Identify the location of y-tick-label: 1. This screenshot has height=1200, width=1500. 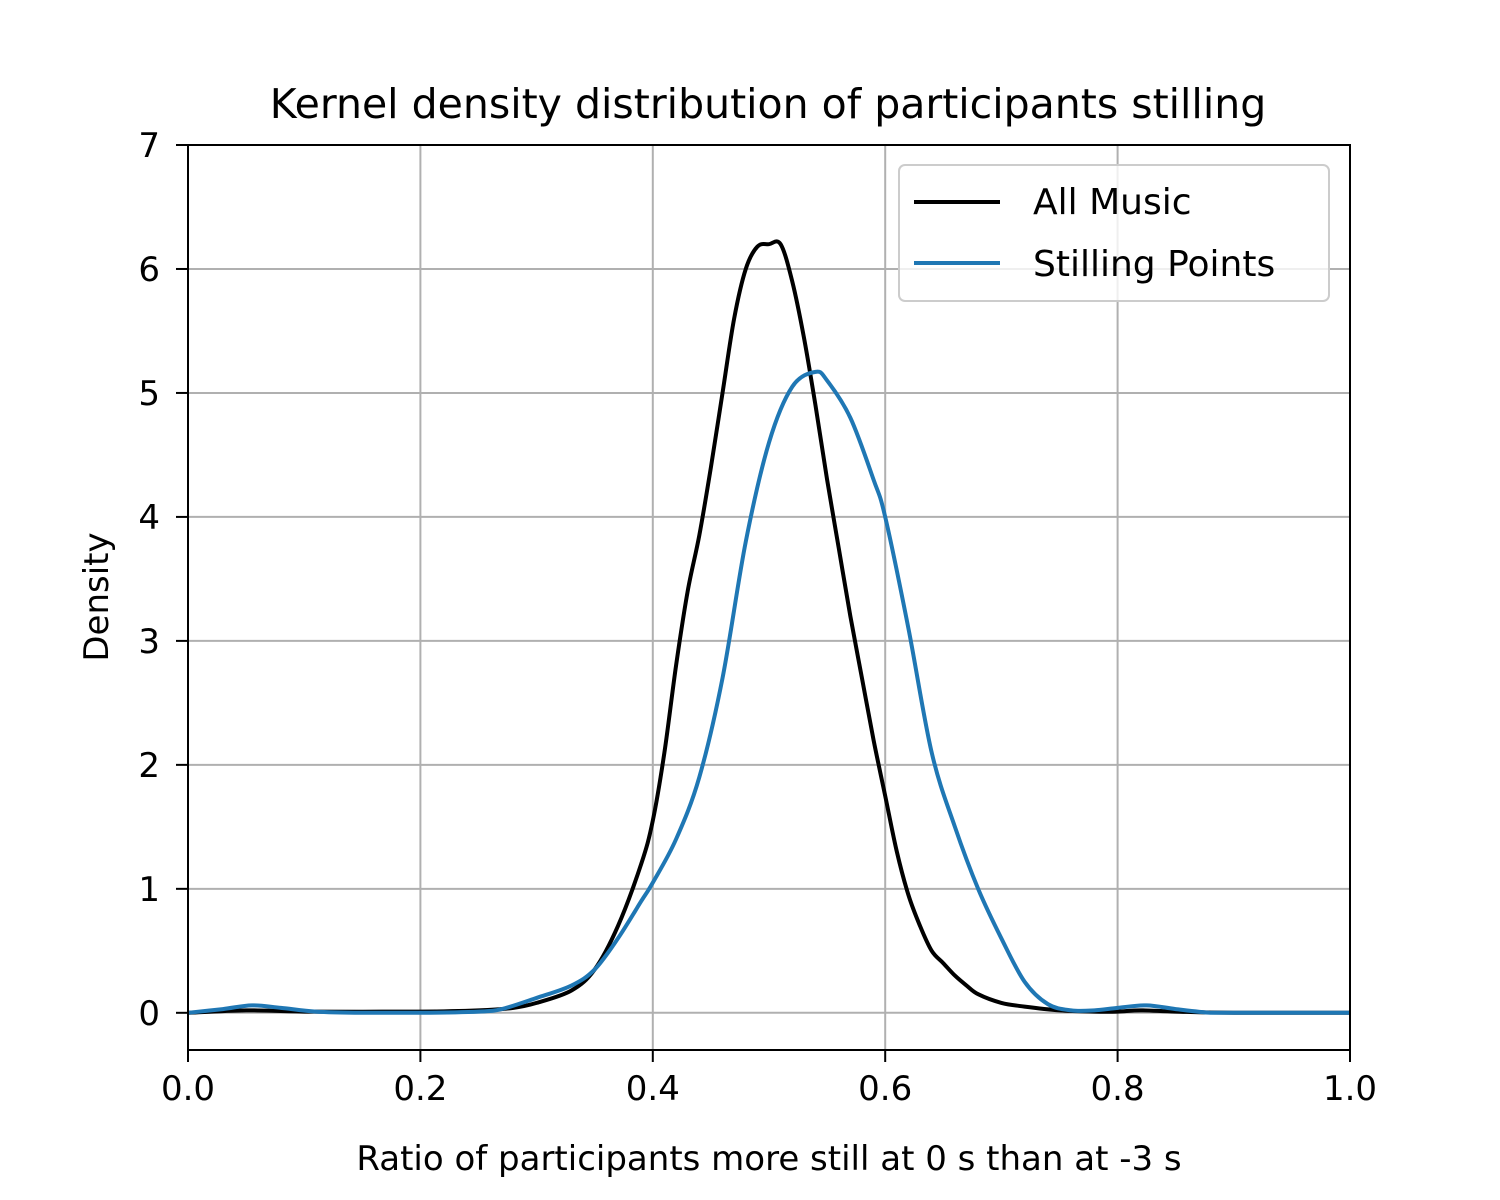
(149, 890).